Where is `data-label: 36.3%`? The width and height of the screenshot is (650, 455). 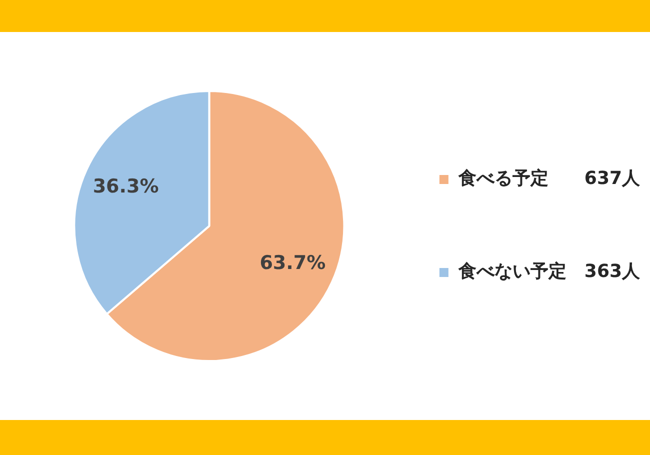 data-label: 36.3% is located at coordinates (125, 187).